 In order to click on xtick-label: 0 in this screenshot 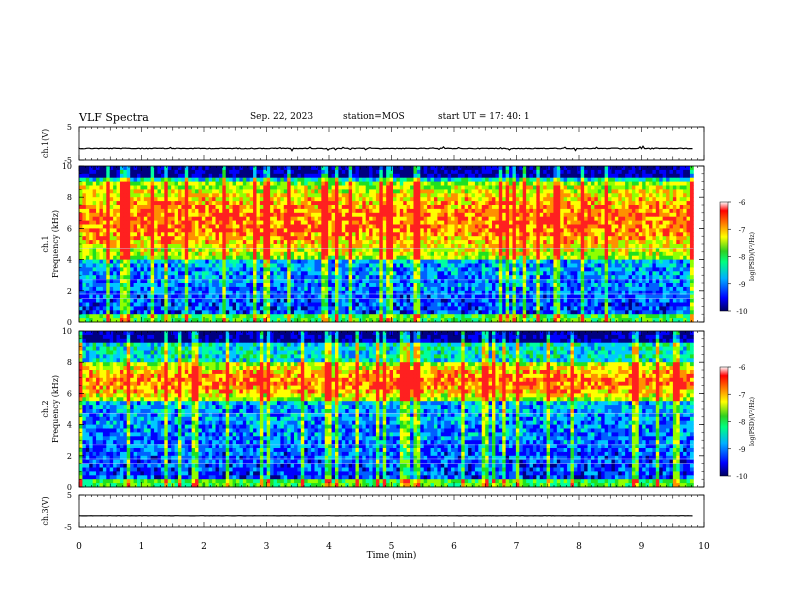, I will do `click(79, 547)`.